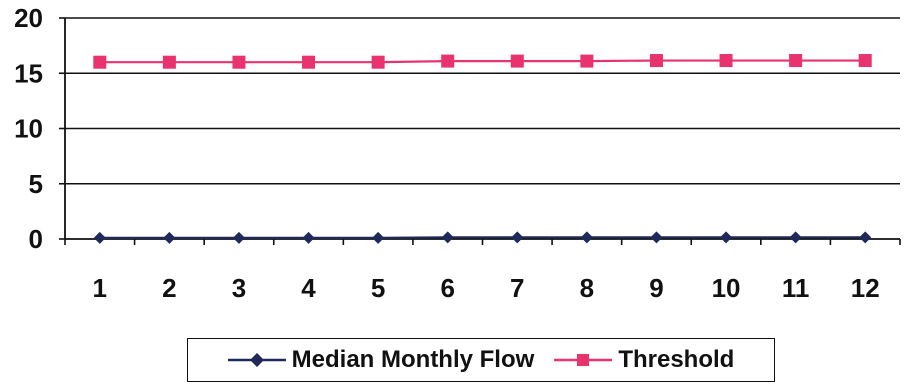 The image size is (906, 388). I want to click on y-axis-ticks: 0 5 10 15 20, so click(39, 128).